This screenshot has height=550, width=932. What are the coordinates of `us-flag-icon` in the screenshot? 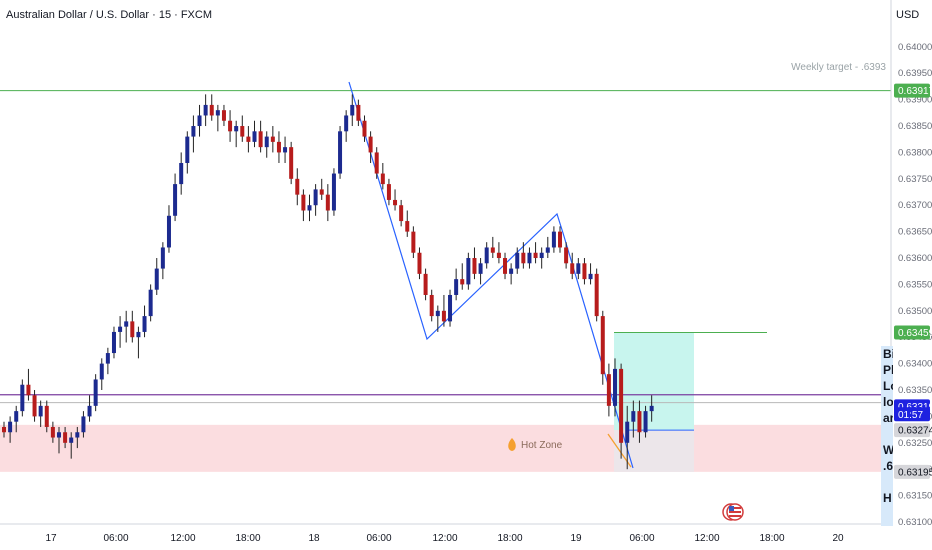 It's located at (733, 512).